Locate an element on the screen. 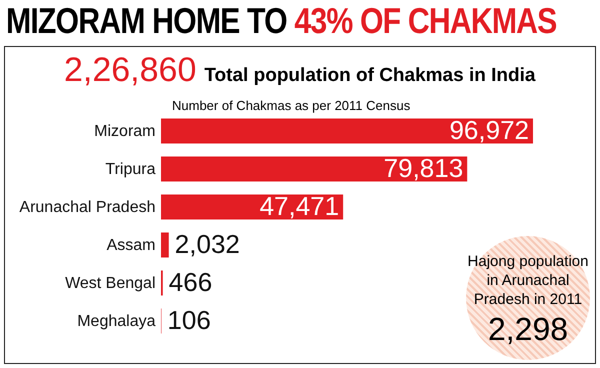  data-label: 96,972 is located at coordinates (489, 130).